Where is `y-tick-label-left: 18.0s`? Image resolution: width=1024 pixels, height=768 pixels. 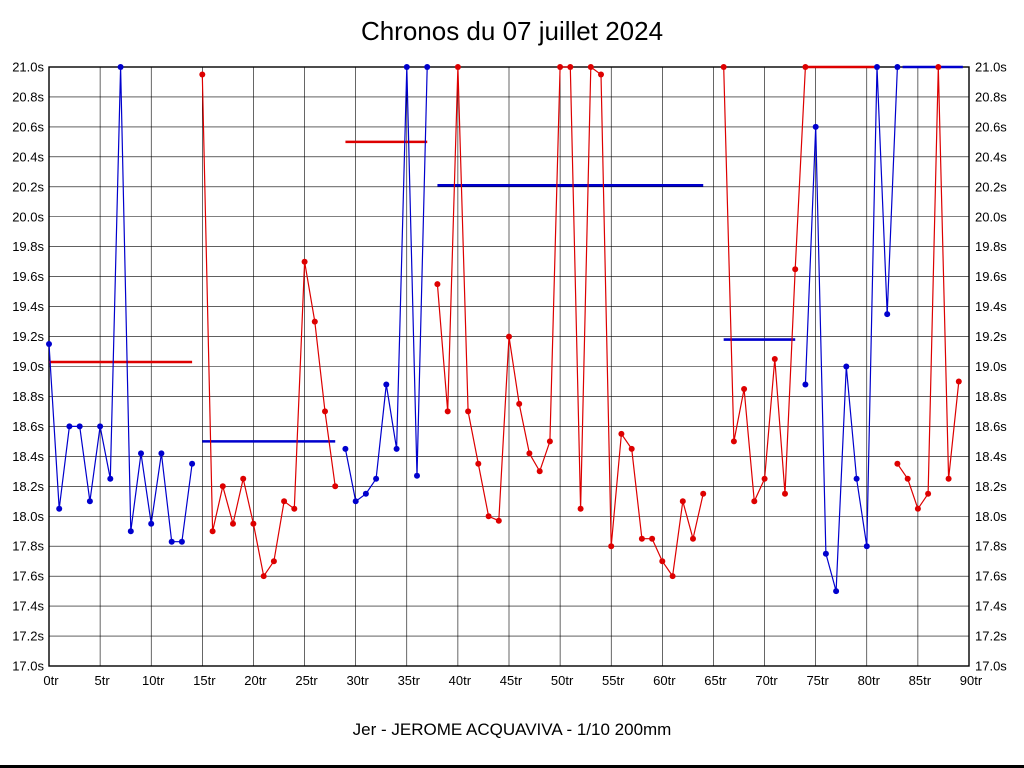
y-tick-label-left: 18.0s is located at coordinates (28, 516).